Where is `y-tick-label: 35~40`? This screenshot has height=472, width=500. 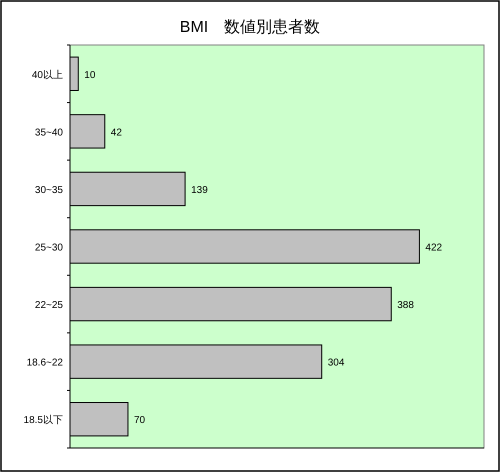
y-tick-label: 35~40 is located at coordinates (49, 132).